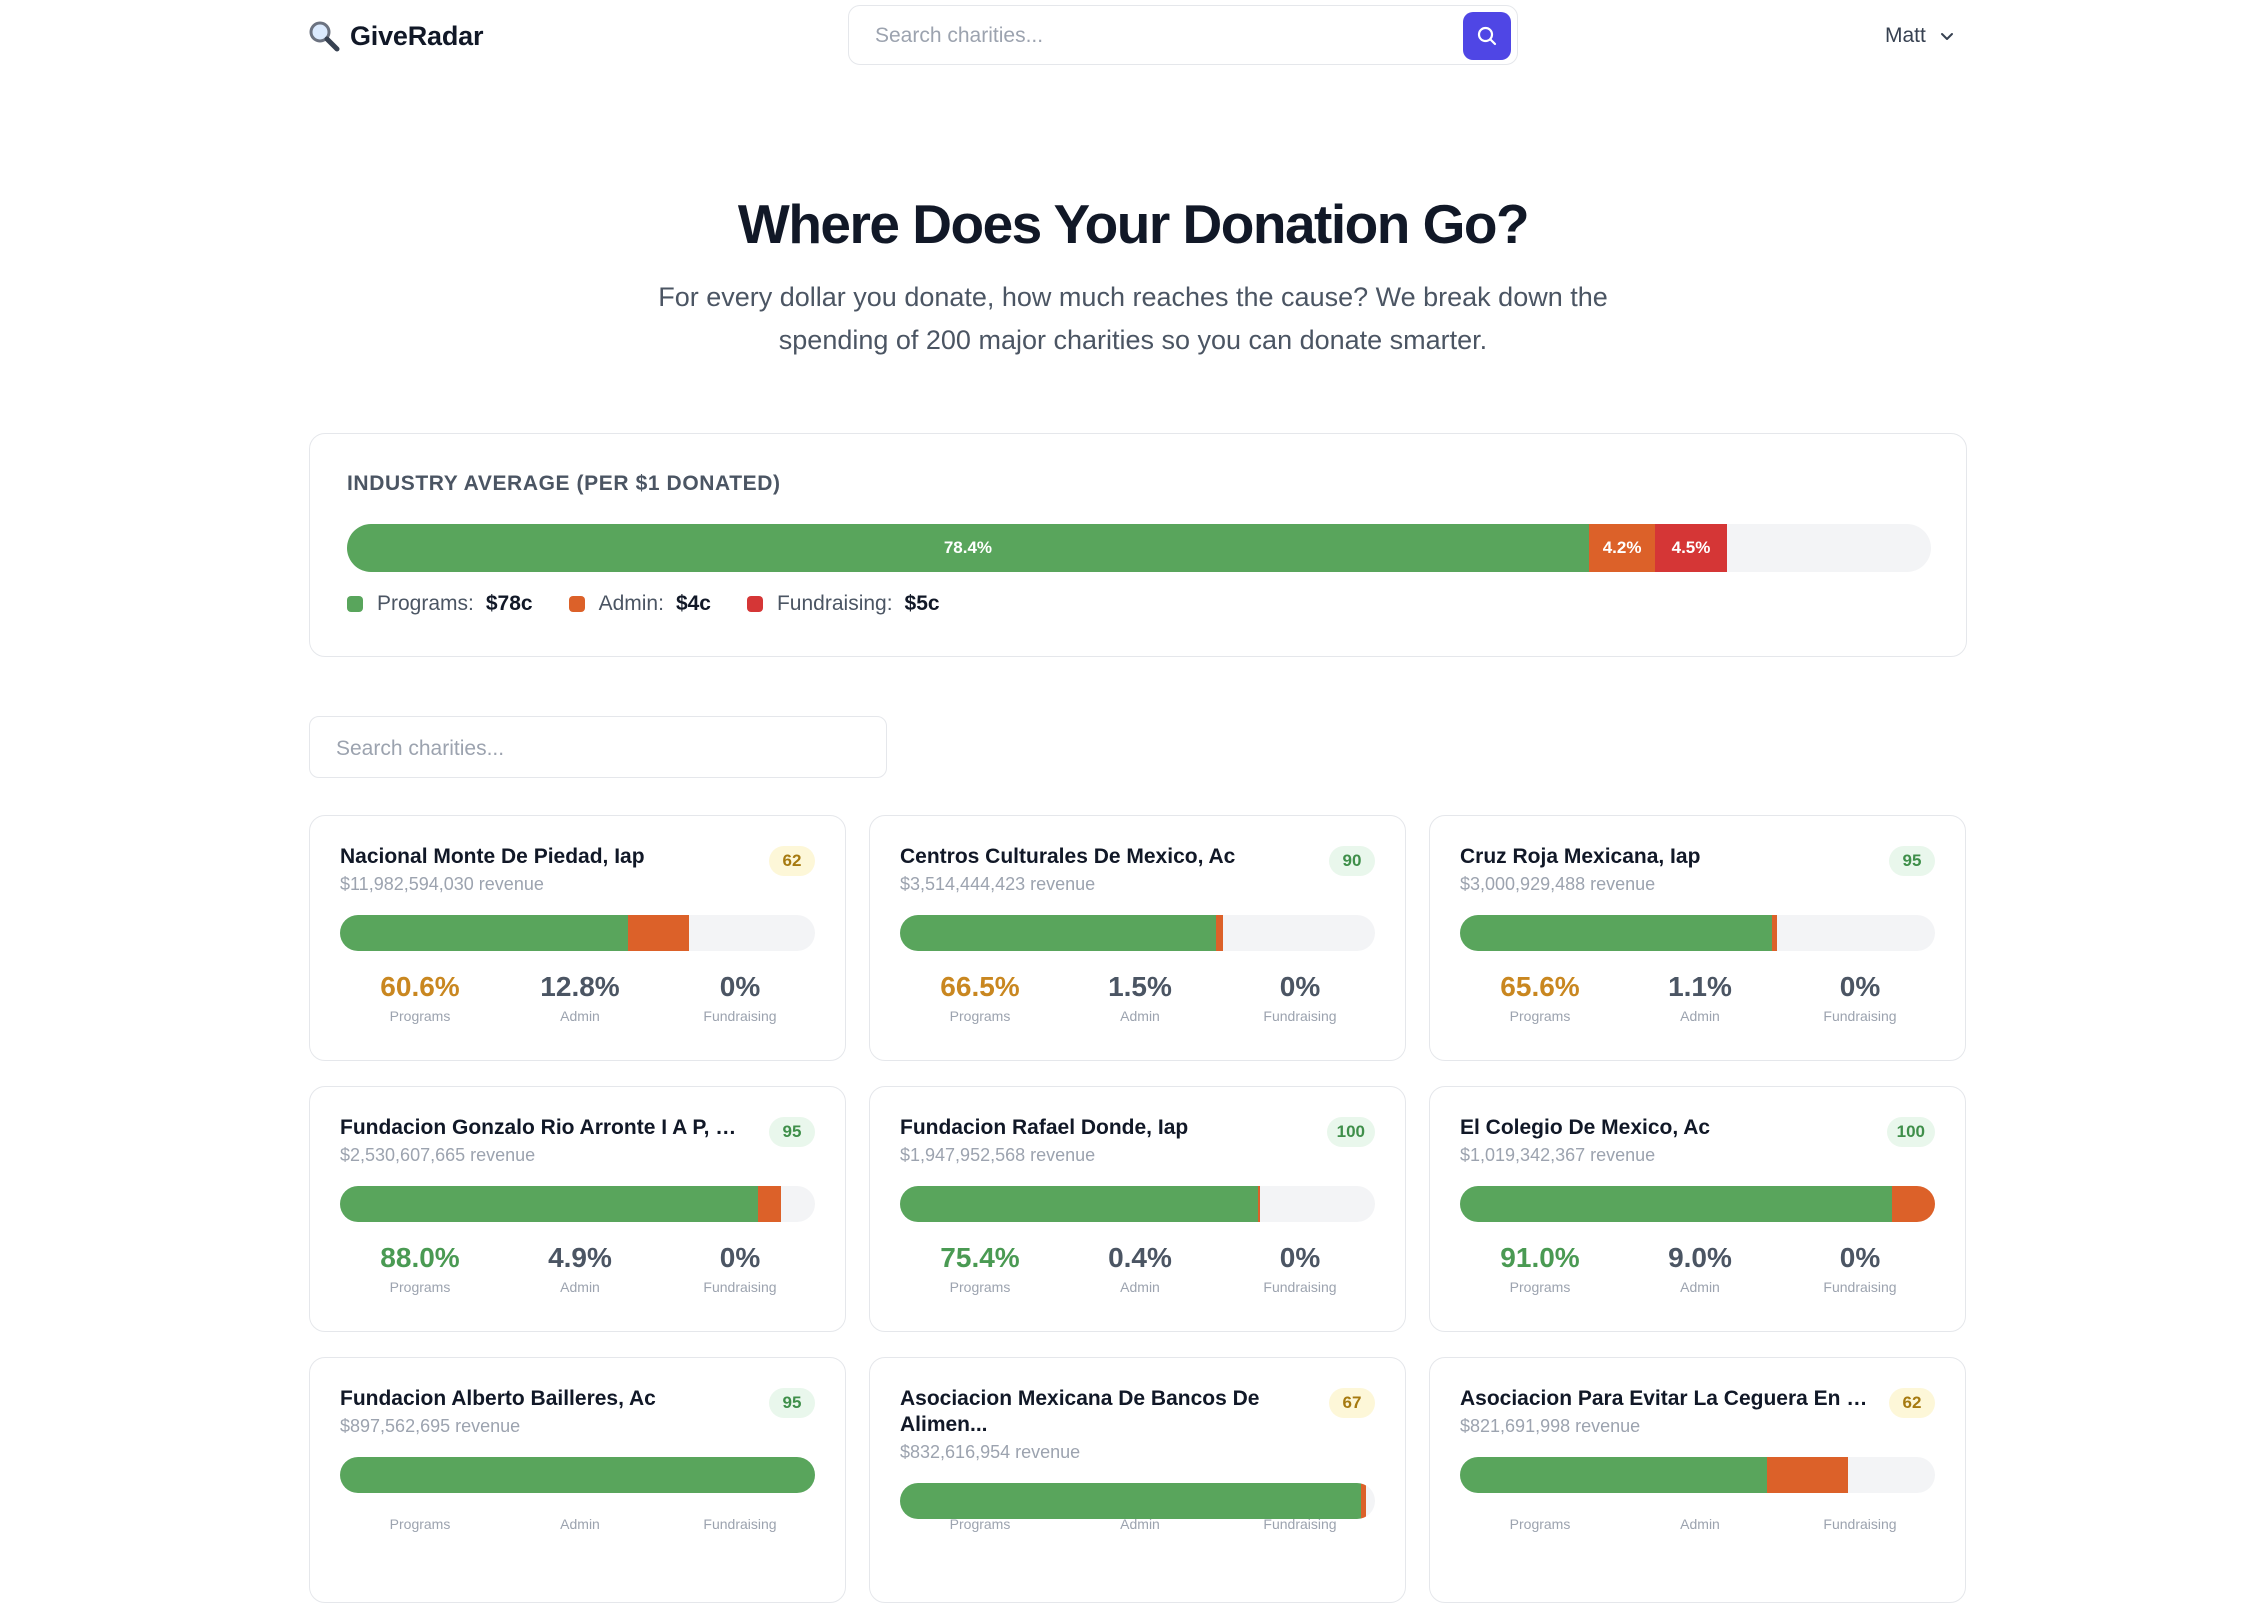 The width and height of the screenshot is (2266, 1603). I want to click on spending-stats: 91.0% Programs 9.0% Admin 0% Fundraising, so click(1700, 1268).